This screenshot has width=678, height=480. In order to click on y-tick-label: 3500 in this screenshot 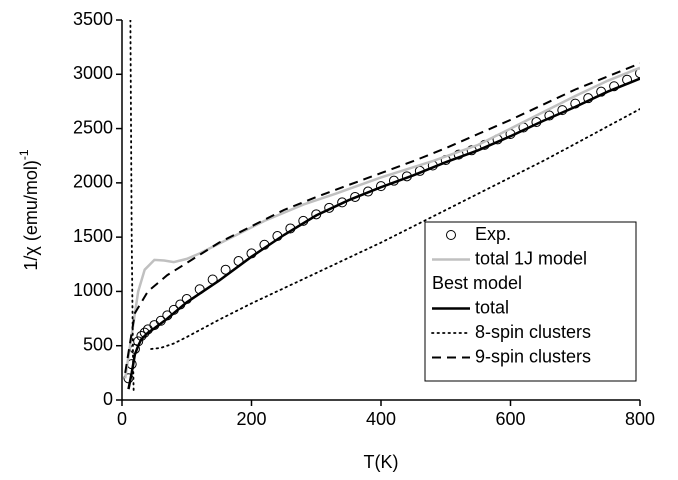, I will do `click(93, 19)`.